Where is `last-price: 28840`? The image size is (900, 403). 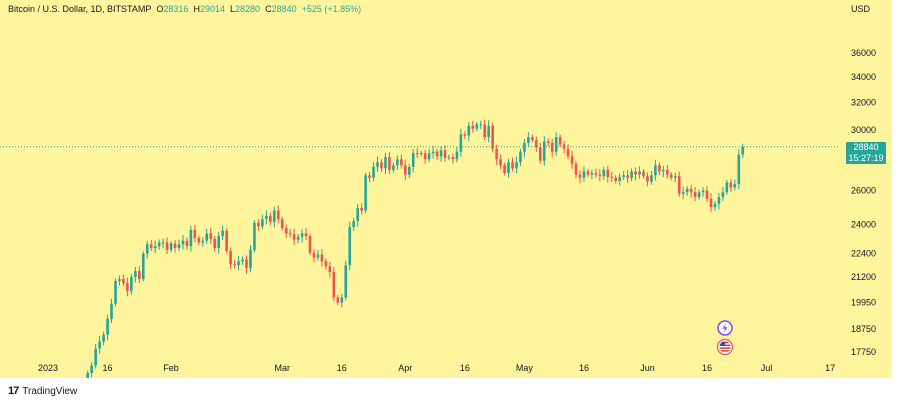 last-price: 28840 is located at coordinates (866, 147).